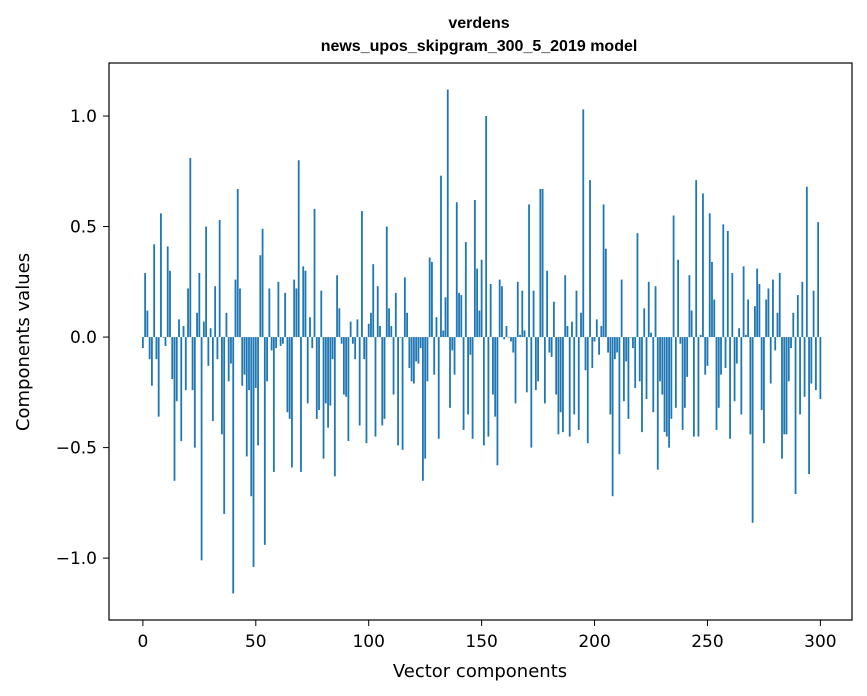 The width and height of the screenshot is (867, 696). What do you see at coordinates (142, 642) in the screenshot?
I see `x-tick-label: 0` at bounding box center [142, 642].